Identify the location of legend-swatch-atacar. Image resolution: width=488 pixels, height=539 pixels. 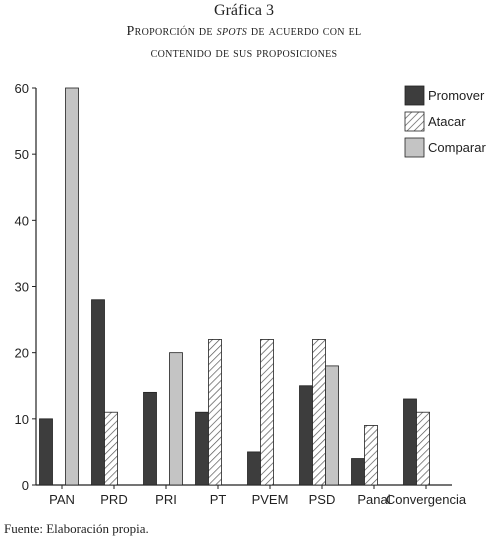
(414, 121).